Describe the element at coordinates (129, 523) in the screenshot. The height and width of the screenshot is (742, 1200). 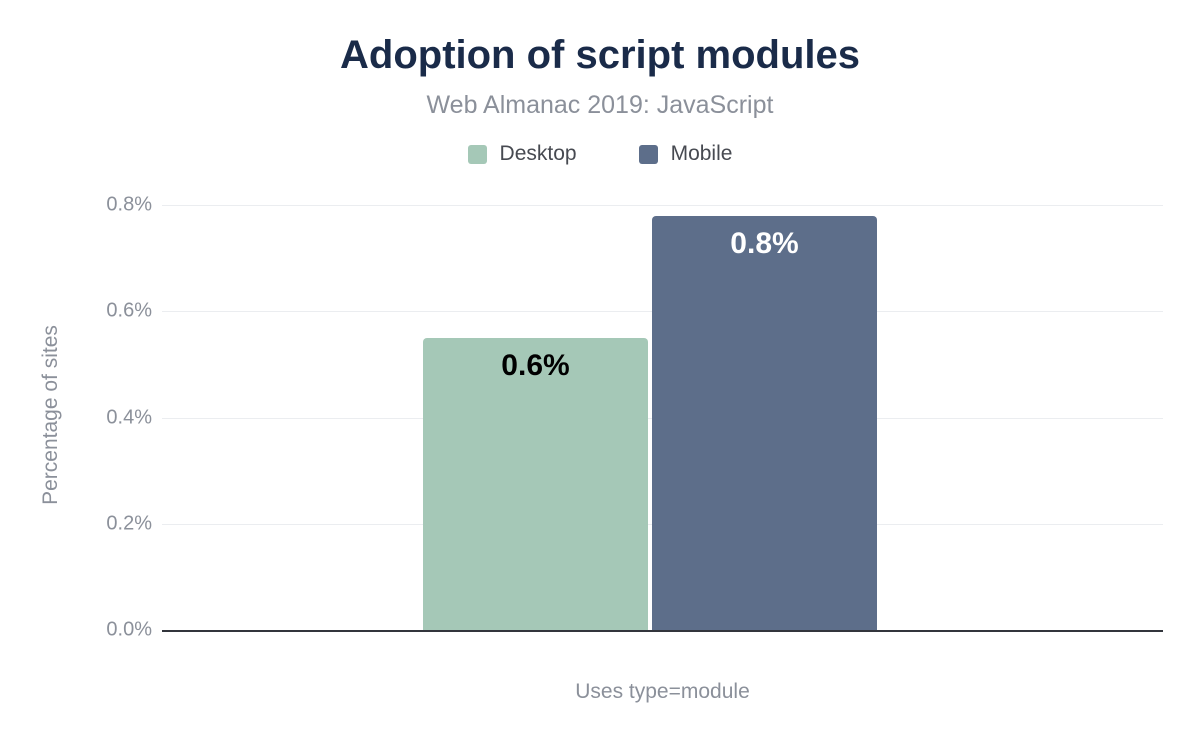
I see `y-tick-label: 0.2%` at that location.